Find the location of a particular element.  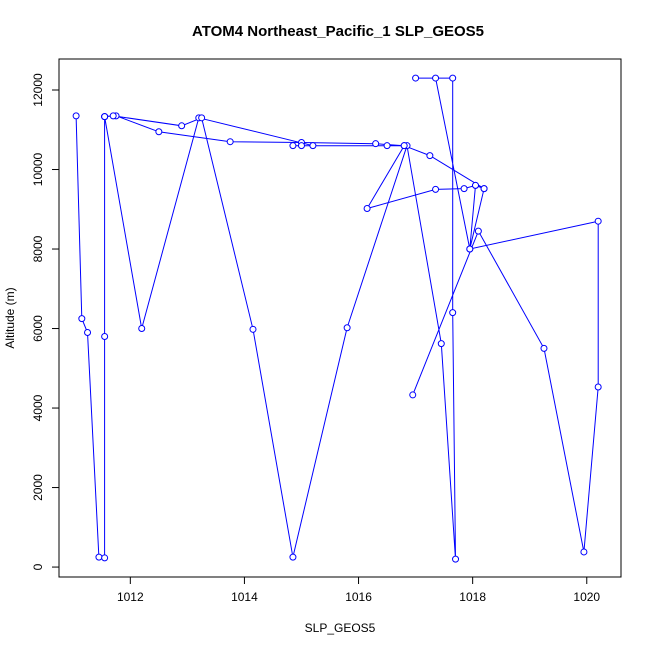

y-tick-label: 4000 is located at coordinates (38, 407).